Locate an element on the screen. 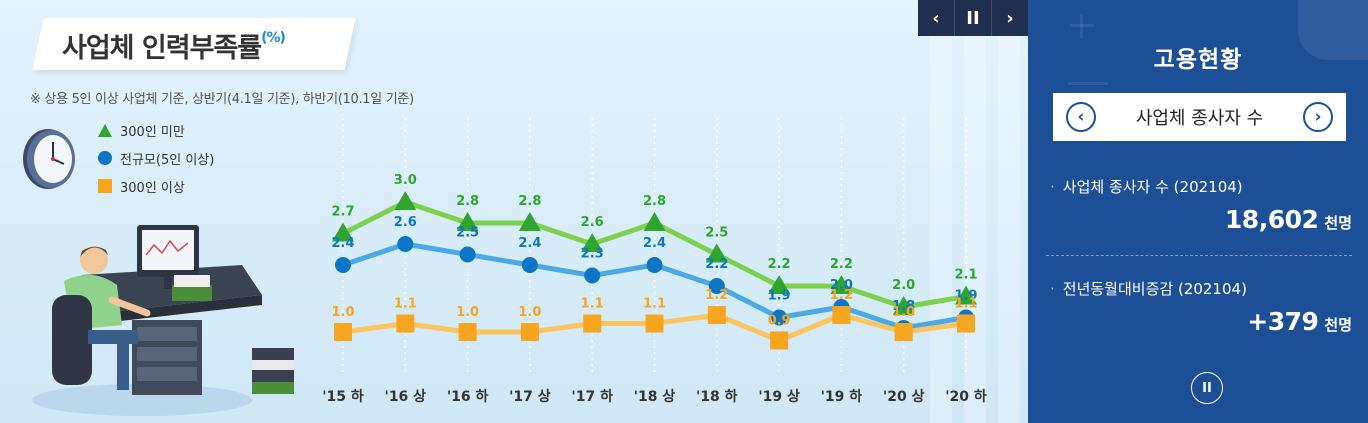 Image resolution: width=1368 pixels, height=423 pixels. data-label: 1.8 is located at coordinates (903, 306).